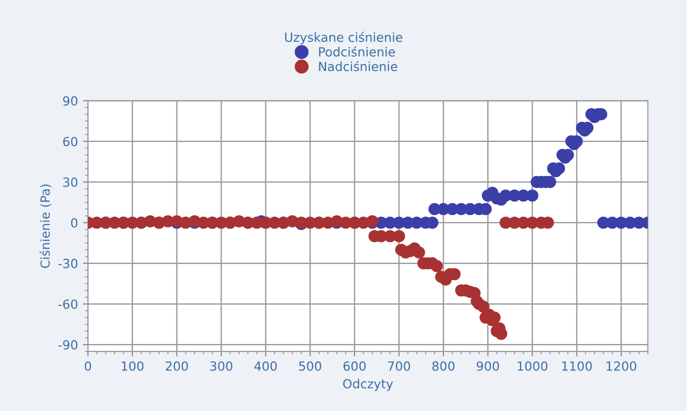 The width and height of the screenshot is (687, 411). I want to click on x-tick-label: 700, so click(399, 366).